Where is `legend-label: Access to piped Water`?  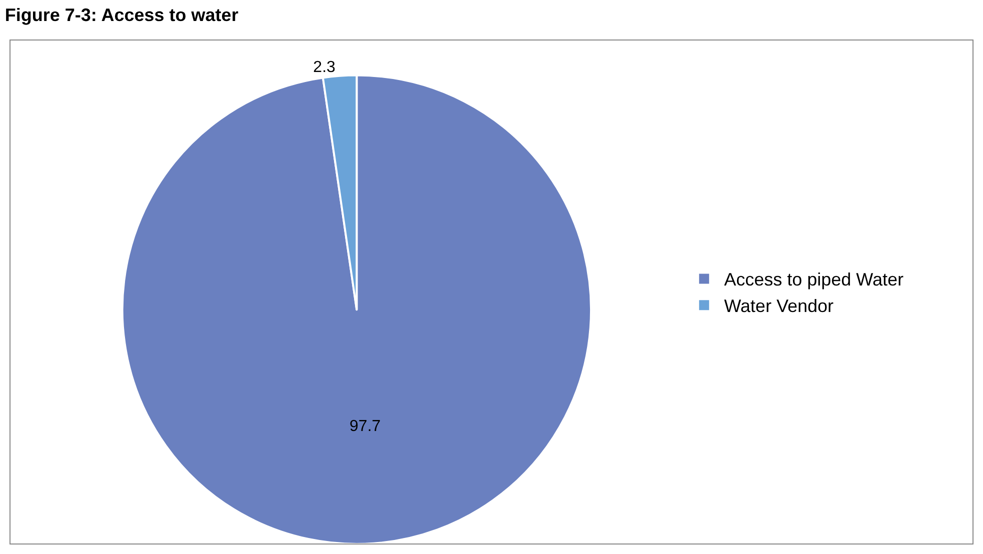
legend-label: Access to piped Water is located at coordinates (814, 280).